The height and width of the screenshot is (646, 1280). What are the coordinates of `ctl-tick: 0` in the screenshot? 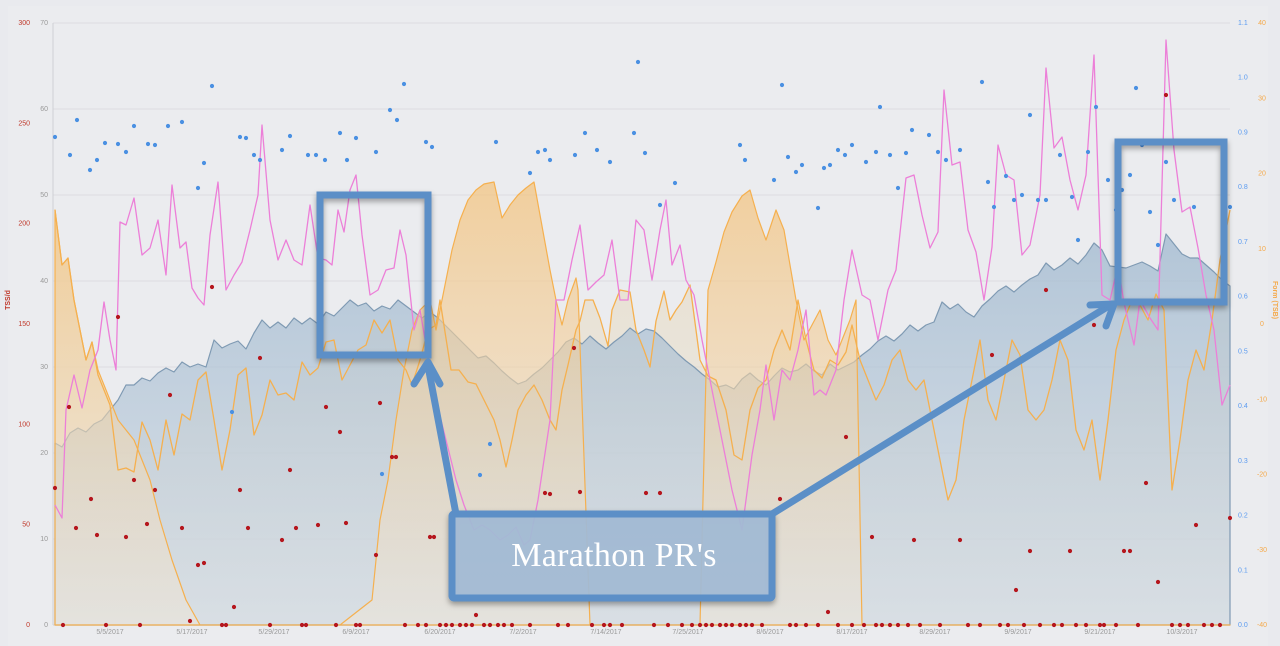 It's located at (46, 625).